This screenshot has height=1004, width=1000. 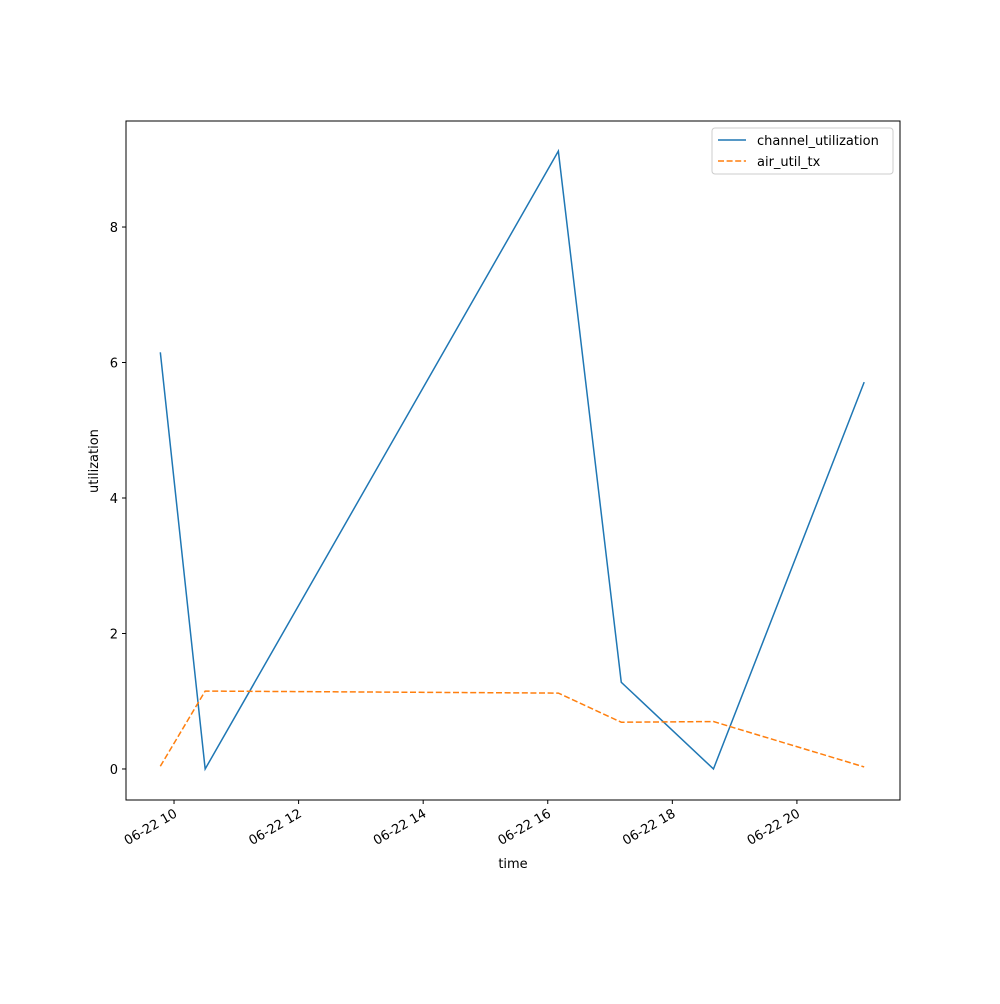 What do you see at coordinates (512, 864) in the screenshot?
I see `x-axis-label: time` at bounding box center [512, 864].